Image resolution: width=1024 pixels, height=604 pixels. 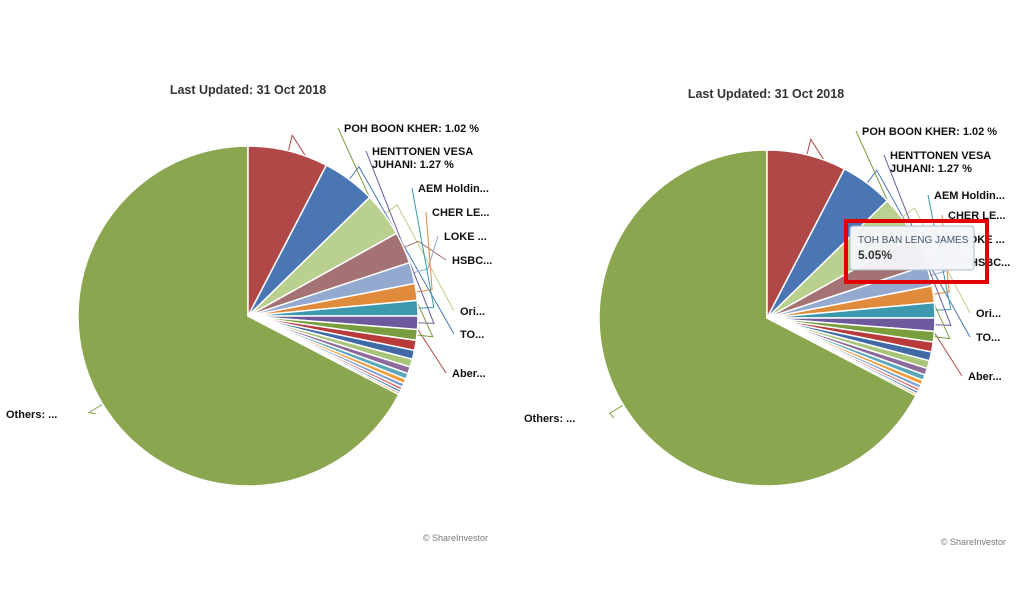 I want to click on tooltip-name: TOH BAN LENG JAMES, so click(x=913, y=240).